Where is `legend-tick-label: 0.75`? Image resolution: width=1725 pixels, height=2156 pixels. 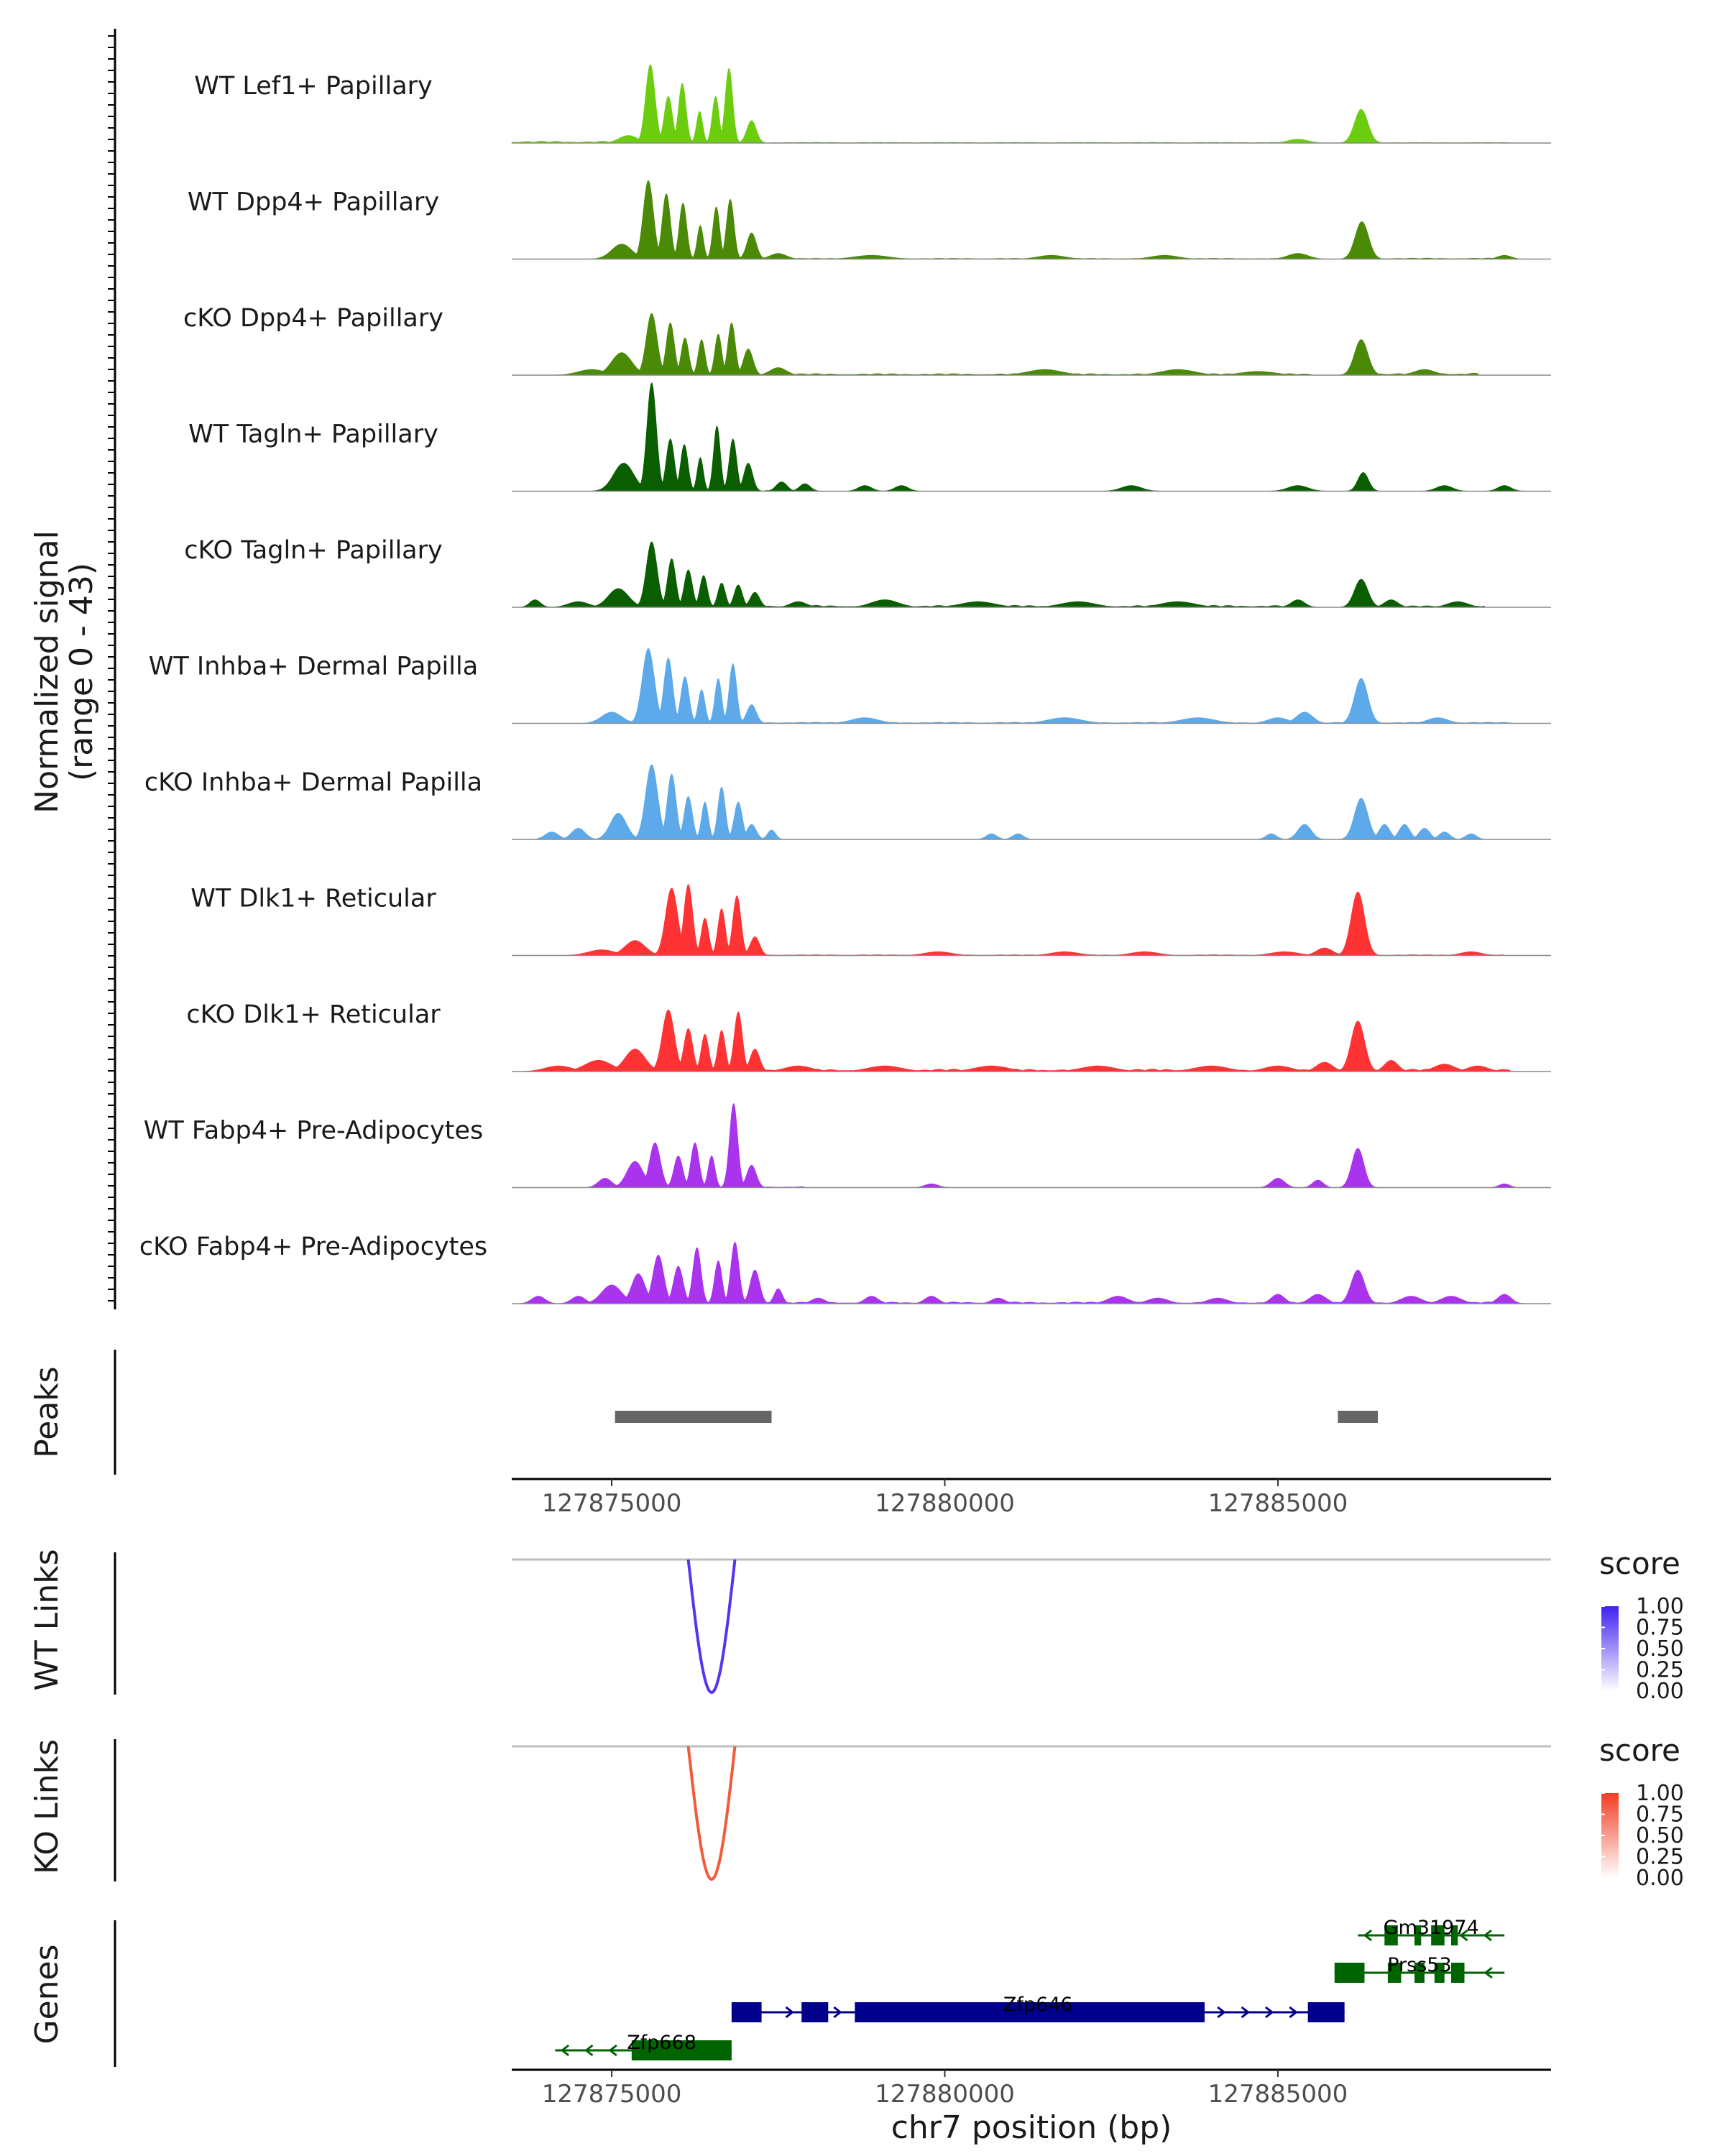
legend-tick-label: 0.75 is located at coordinates (1660, 1628).